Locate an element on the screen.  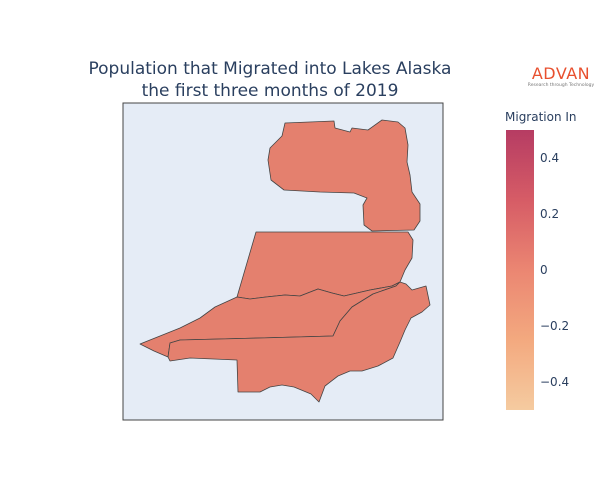
colorbar-tick-label: 0 is located at coordinates (544, 270).